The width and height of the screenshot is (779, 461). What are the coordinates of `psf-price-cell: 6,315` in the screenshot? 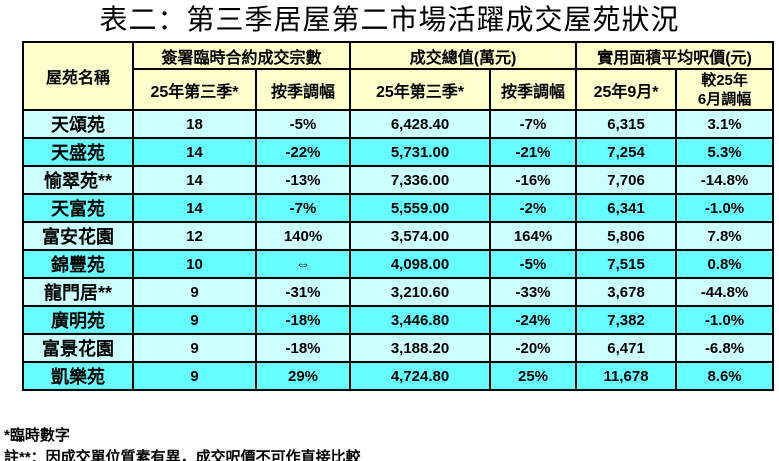 It's located at (626, 124).